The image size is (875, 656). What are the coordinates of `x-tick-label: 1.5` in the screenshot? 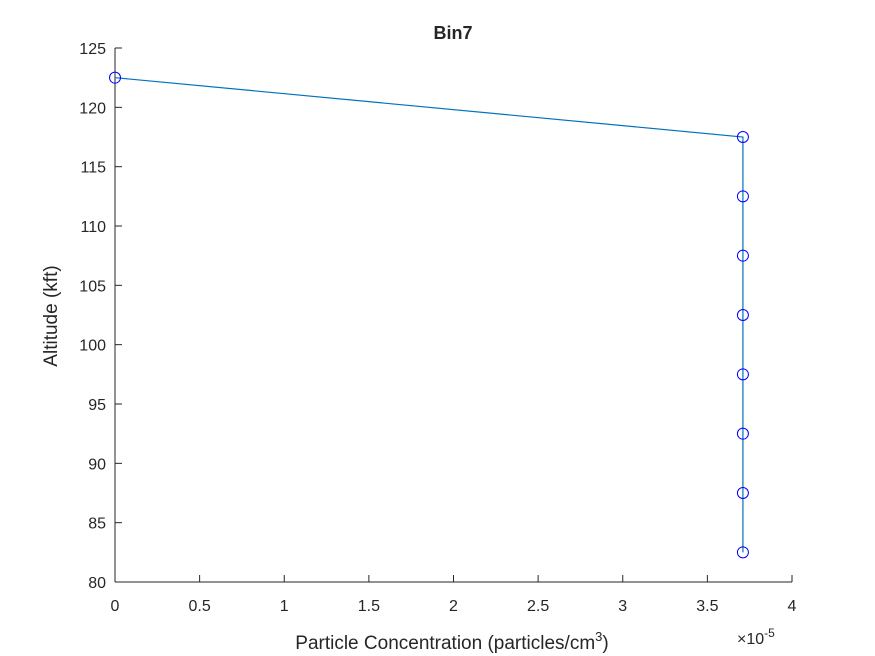 It's located at (369, 606).